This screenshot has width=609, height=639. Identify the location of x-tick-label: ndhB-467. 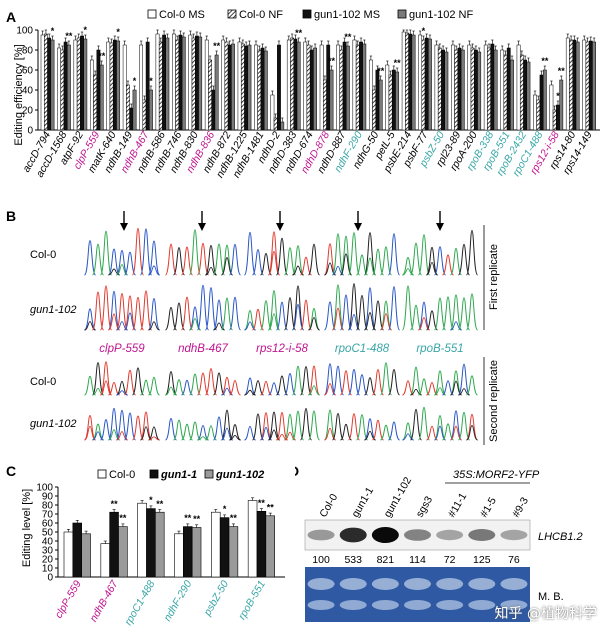
(105, 601).